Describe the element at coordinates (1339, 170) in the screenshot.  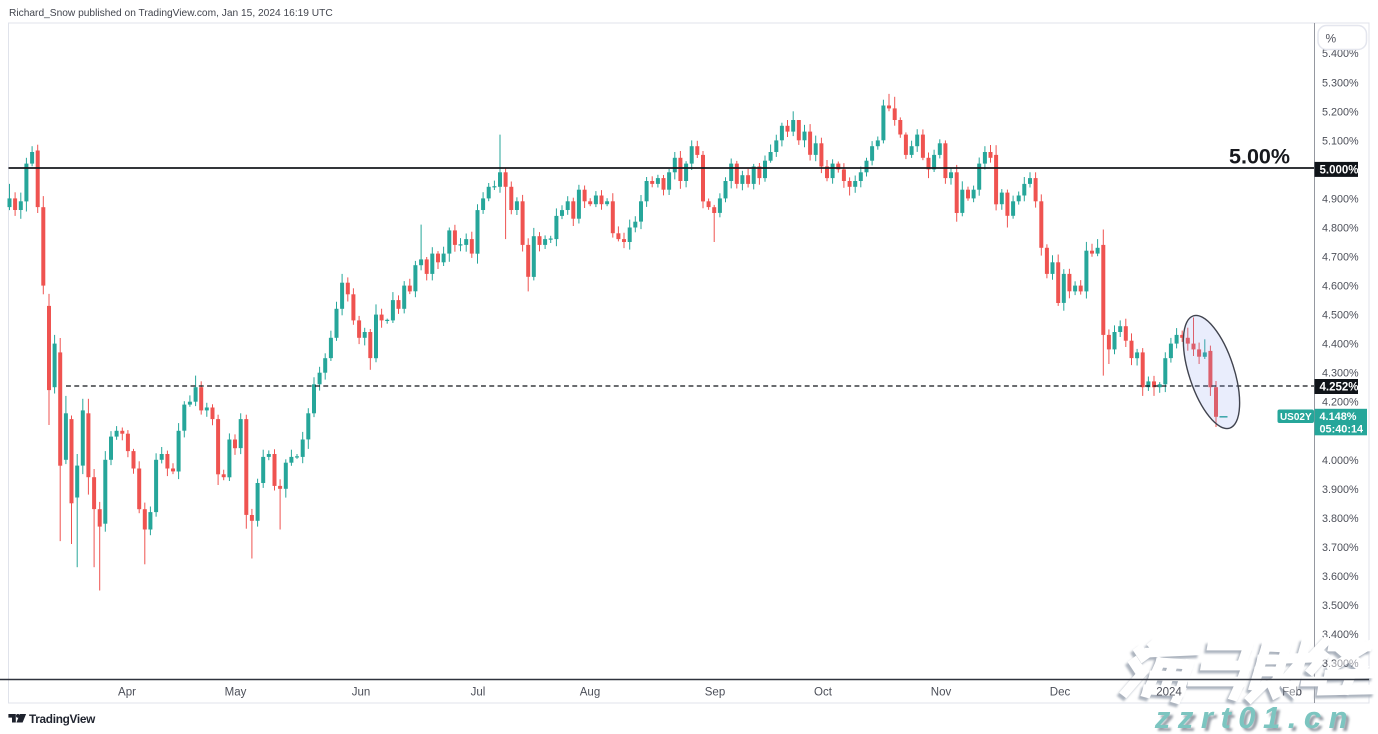
I see `svg-text: 5.000%` at that location.